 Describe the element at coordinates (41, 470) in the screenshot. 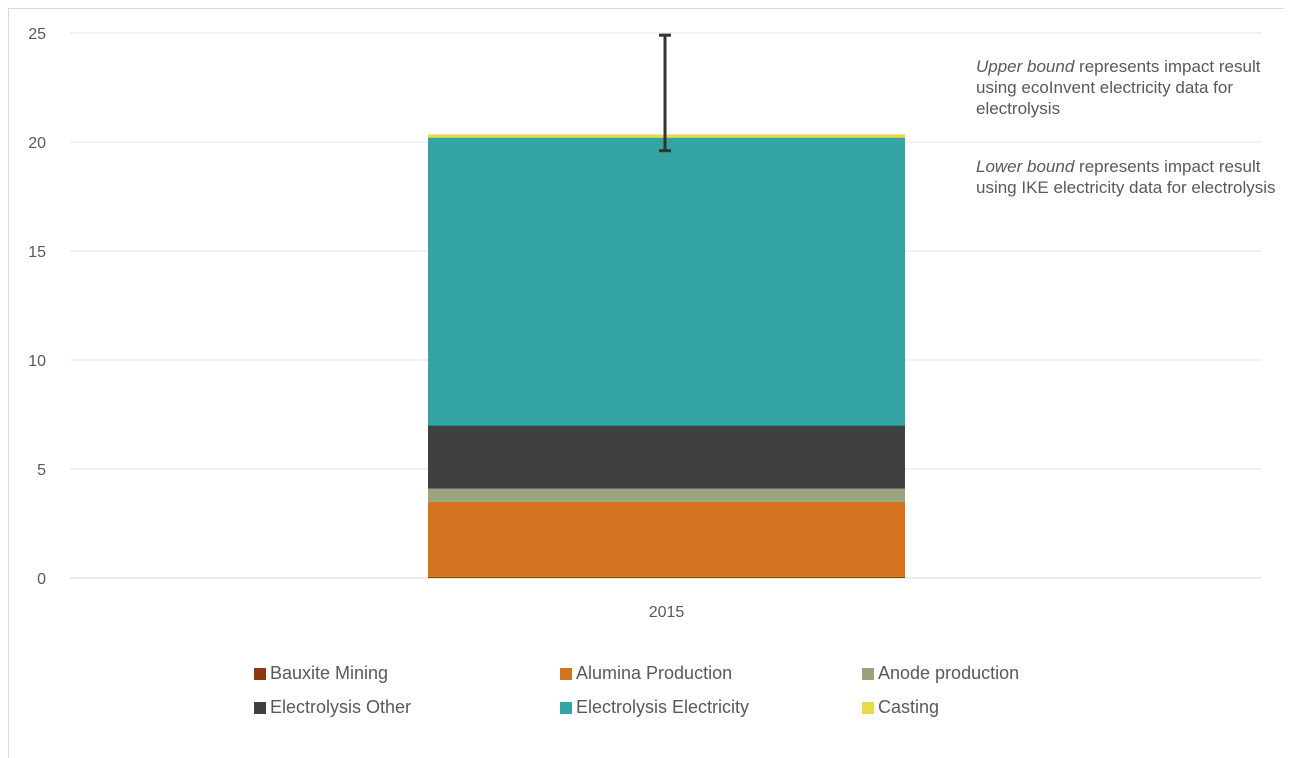

I see `y-tick-label: 5` at that location.